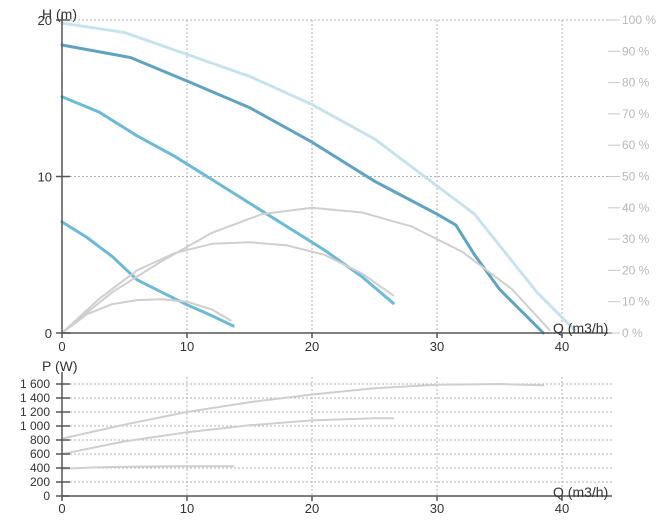 This screenshot has height=530, width=663. What do you see at coordinates (636, 208) in the screenshot?
I see `head-y2-tick-label-4: 40 %` at bounding box center [636, 208].